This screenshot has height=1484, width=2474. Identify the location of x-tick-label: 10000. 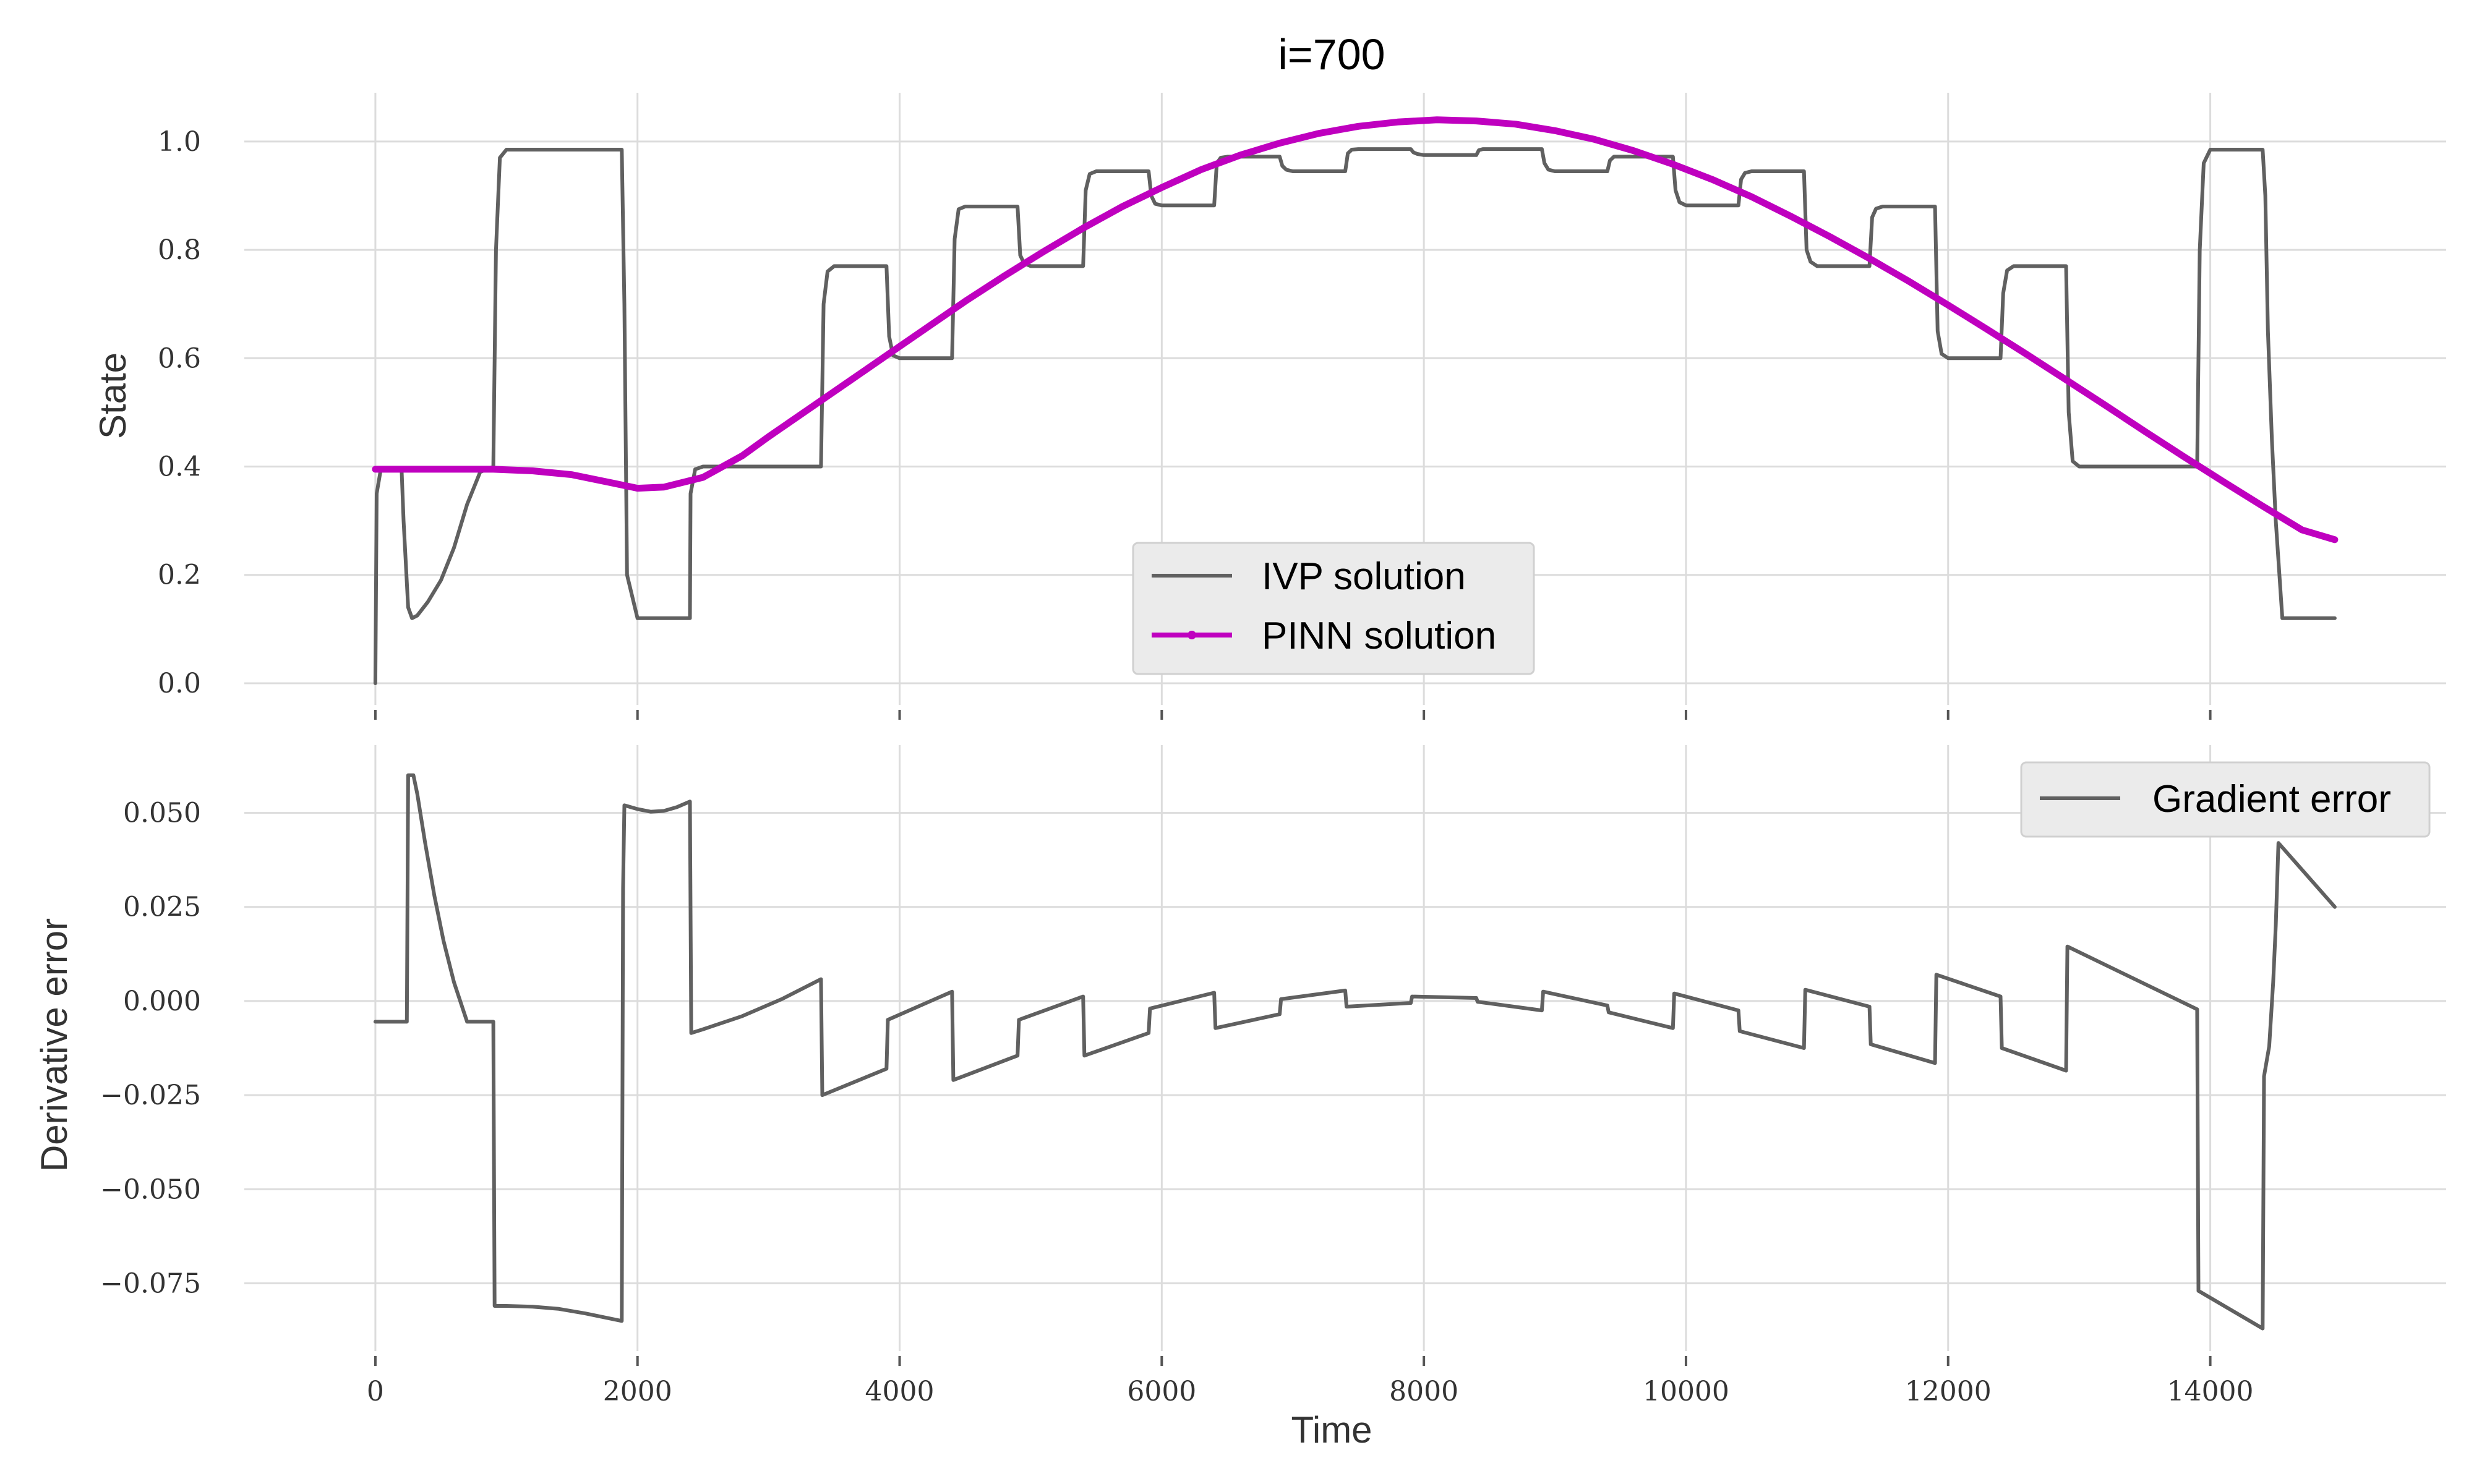
(1686, 1391).